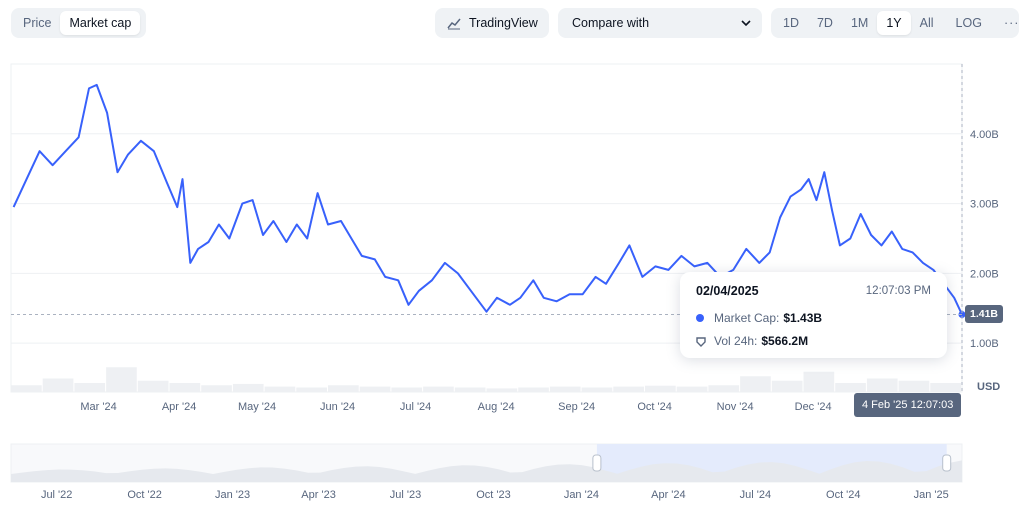  What do you see at coordinates (843, 495) in the screenshot?
I see `navigator-tick-label: Oct '24` at bounding box center [843, 495].